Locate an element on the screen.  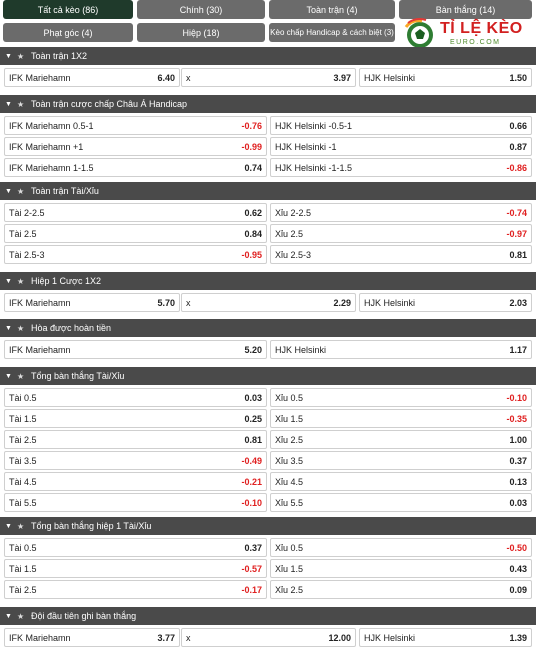
odds-row: IFK Mariehamn 5.70 x 2.29 HJK Helsinki 2.03 is located at coordinates (268, 302).